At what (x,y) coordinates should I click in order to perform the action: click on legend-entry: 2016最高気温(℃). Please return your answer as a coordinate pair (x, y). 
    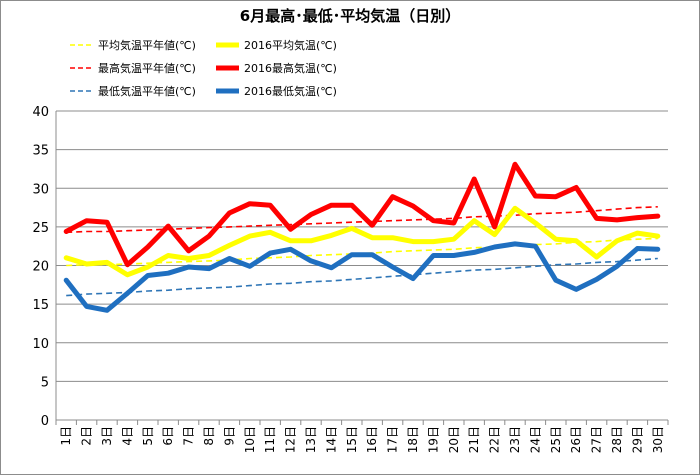
    Looking at the image, I should click on (276, 68).